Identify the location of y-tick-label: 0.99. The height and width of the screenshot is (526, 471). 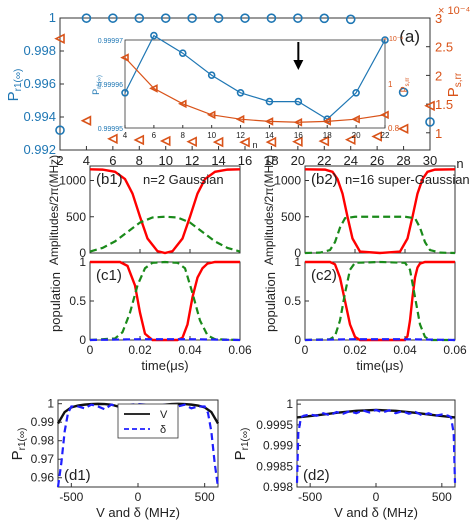
(43, 422).